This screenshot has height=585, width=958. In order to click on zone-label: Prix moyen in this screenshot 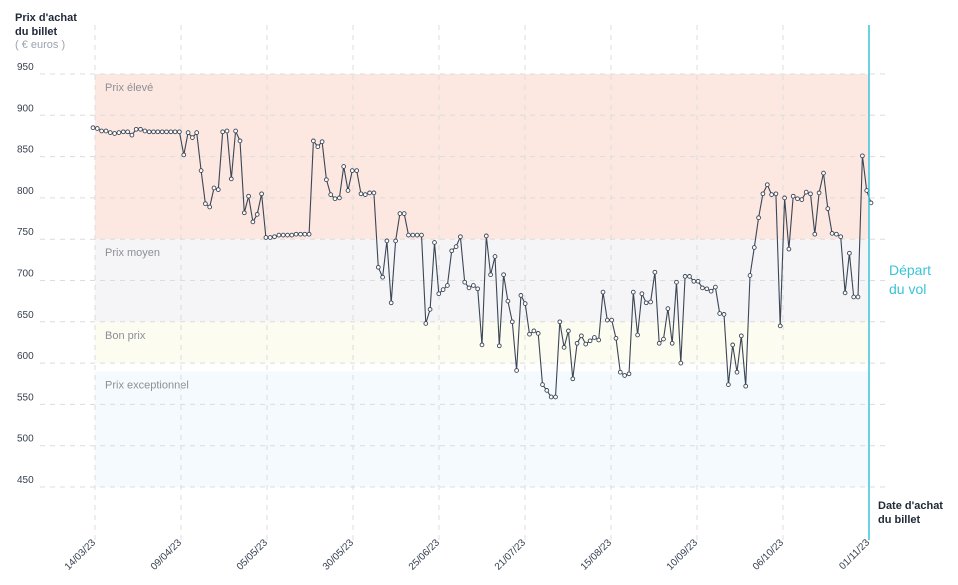, I will do `click(132, 253)`.